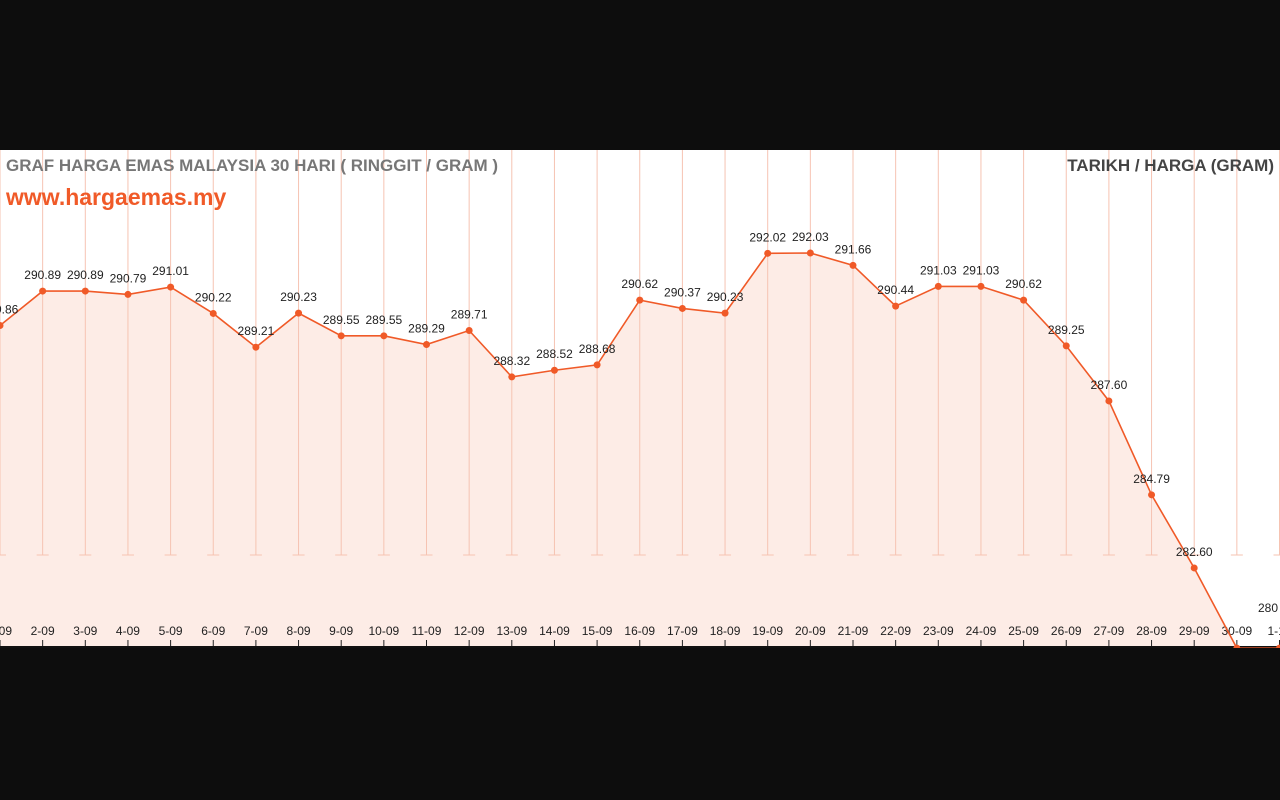 This screenshot has height=800, width=1280. I want to click on x-tick-label: 1-09, so click(6, 631).